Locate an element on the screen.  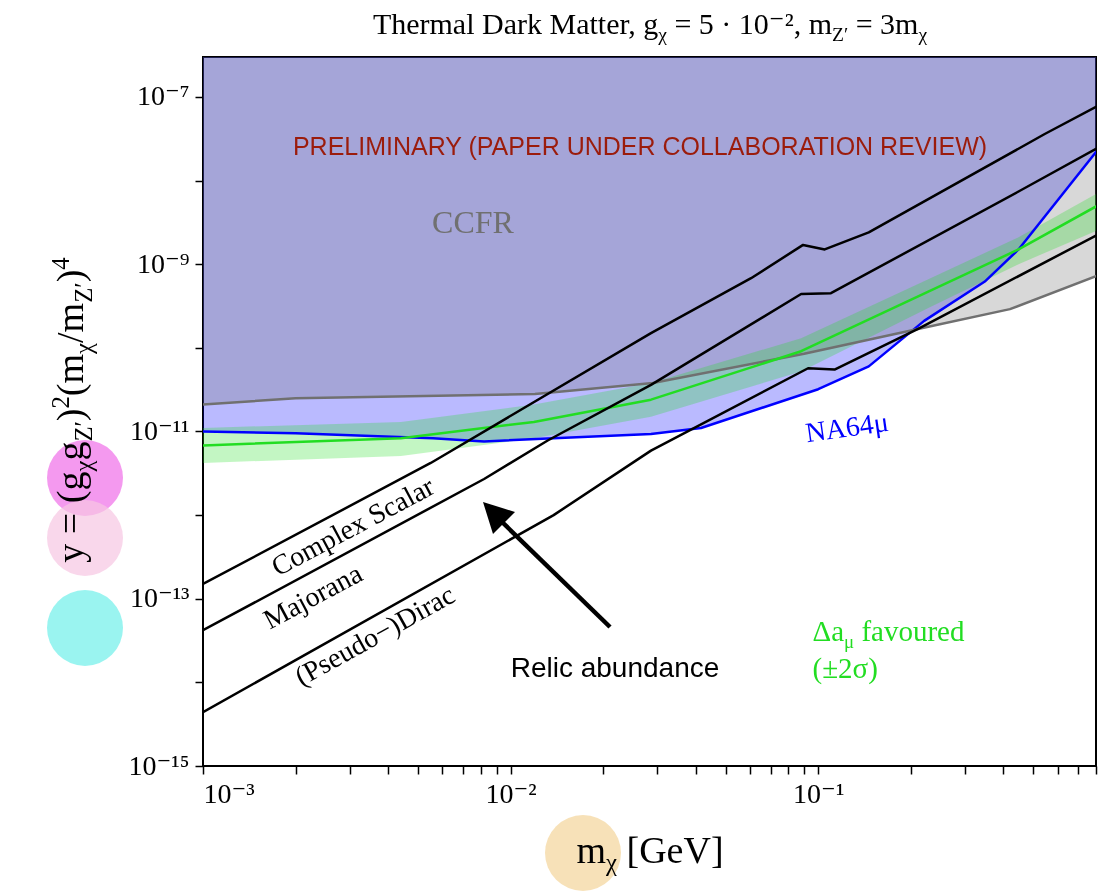
chart-title: Thermal Dark Matter, g$_{χ}$ = 5 · 10⁻², m$_{Z′}$ = 3m$_{χ}$ is located at coordinates (650, 26).